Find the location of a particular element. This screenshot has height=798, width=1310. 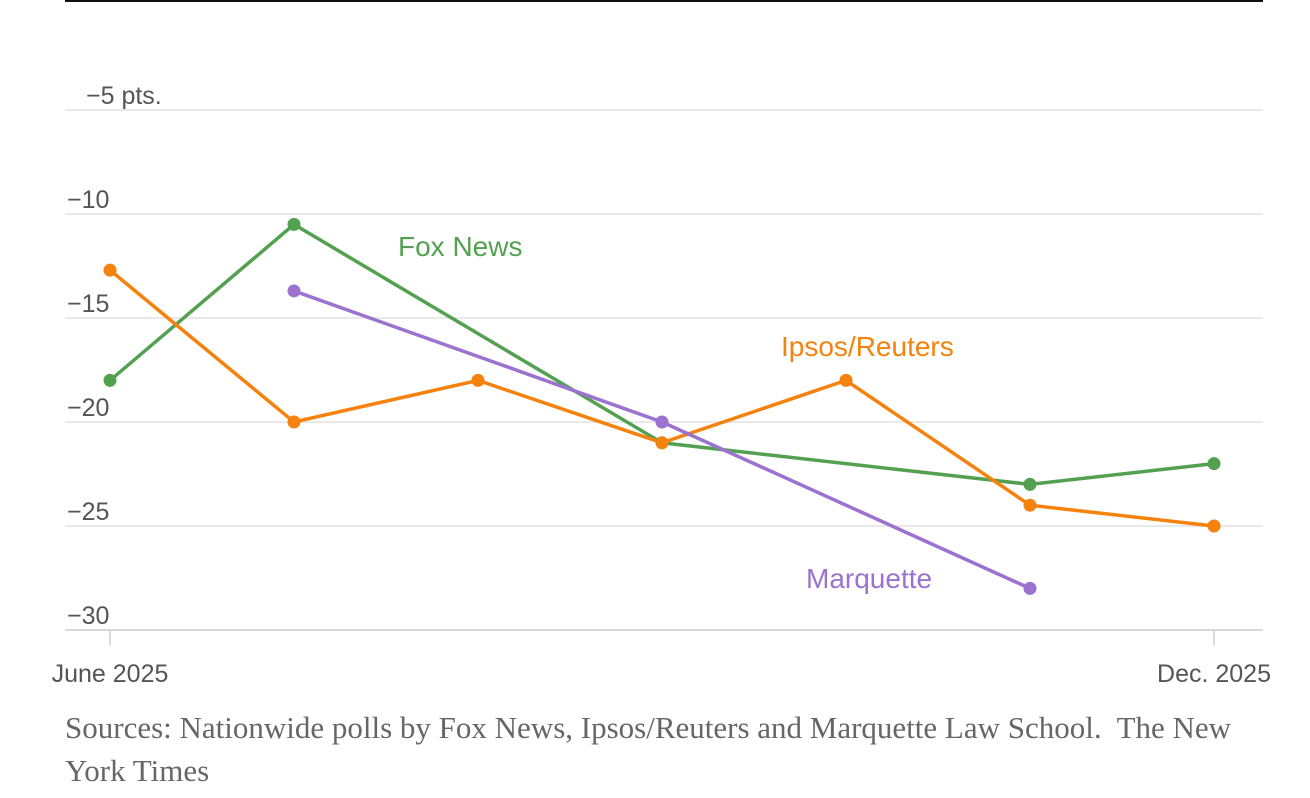

y-tick-label: −30 is located at coordinates (88, 616).